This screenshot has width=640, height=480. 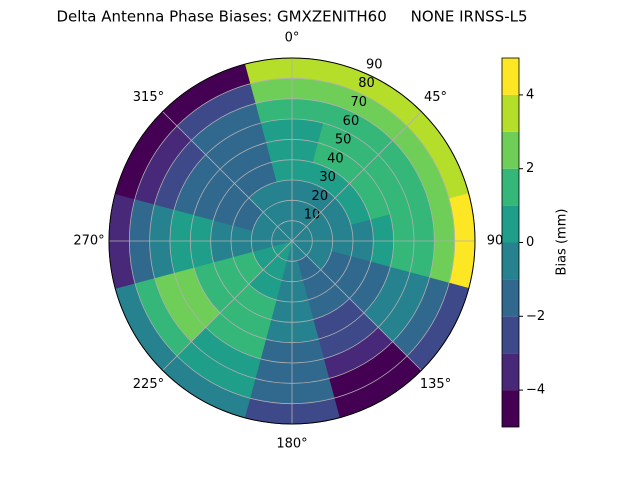 I want to click on colorbar-tick-label: 2, so click(x=530, y=168).